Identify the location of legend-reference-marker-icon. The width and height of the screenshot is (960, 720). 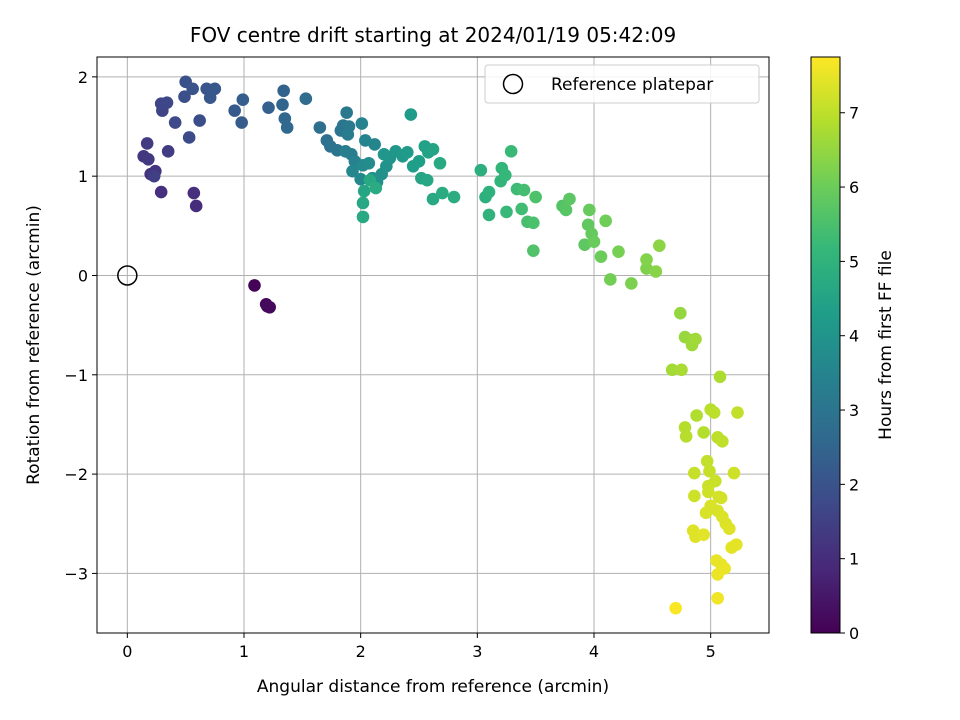
(513, 84).